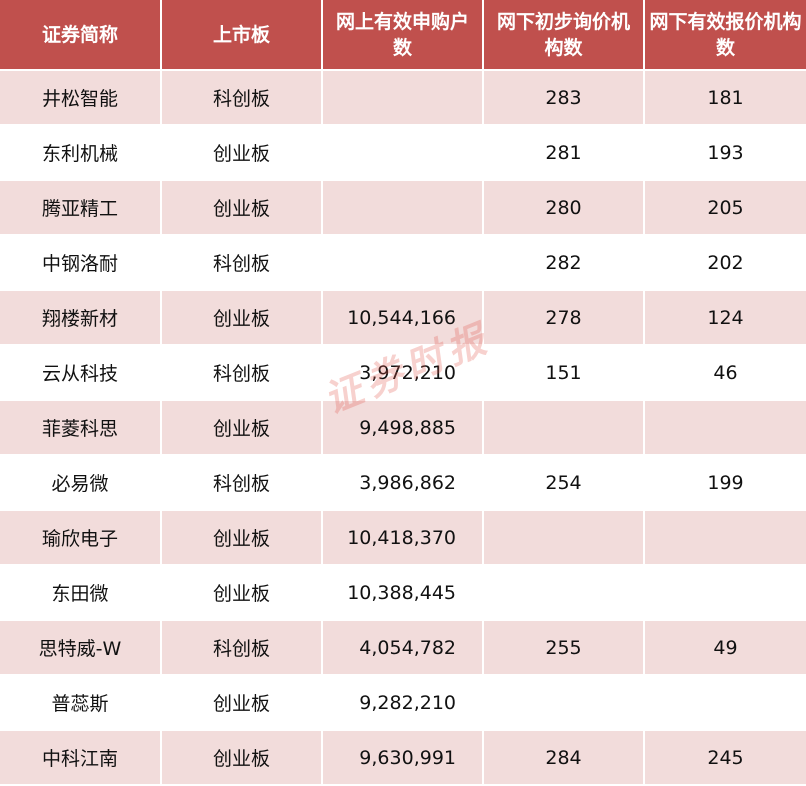  I want to click on table-row: 菲菱科思 创业板 9,498,885, so click(403, 428).